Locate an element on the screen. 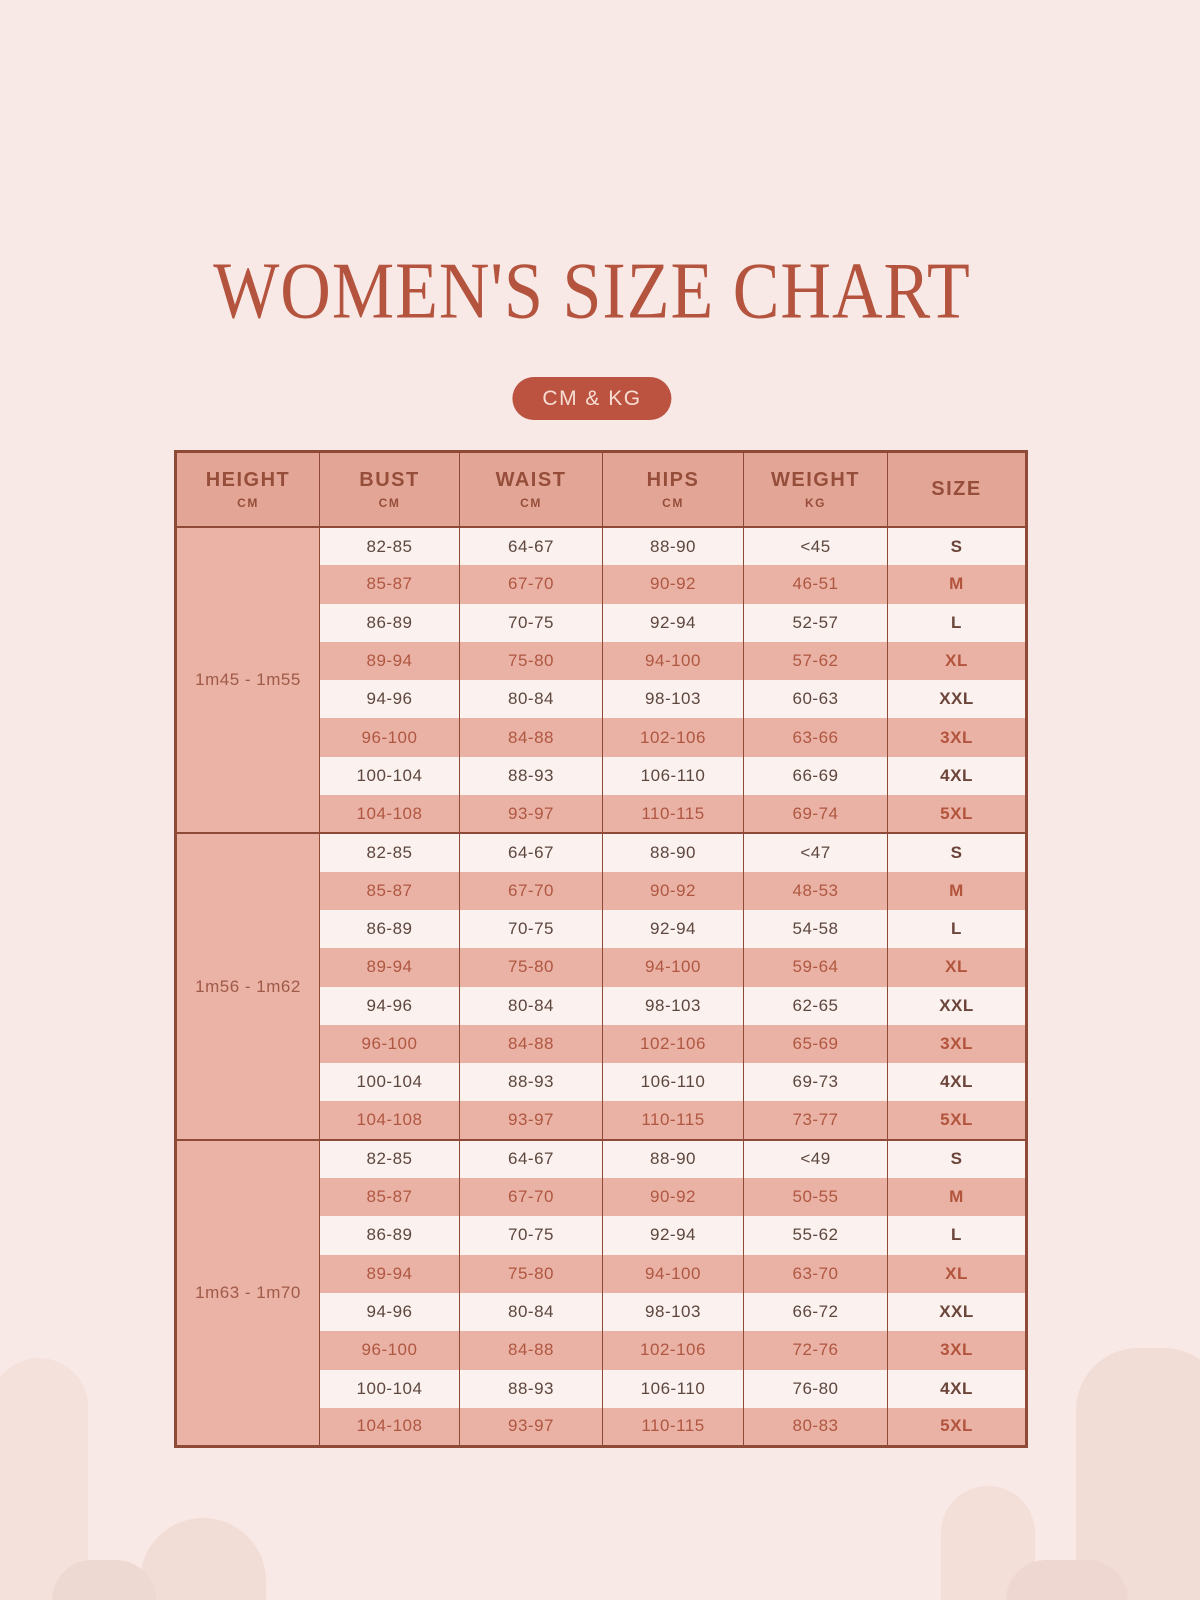 This screenshot has height=1600, width=1200. table-row: 94-96 80-84 98-103 60-63 XXL is located at coordinates (601, 699).